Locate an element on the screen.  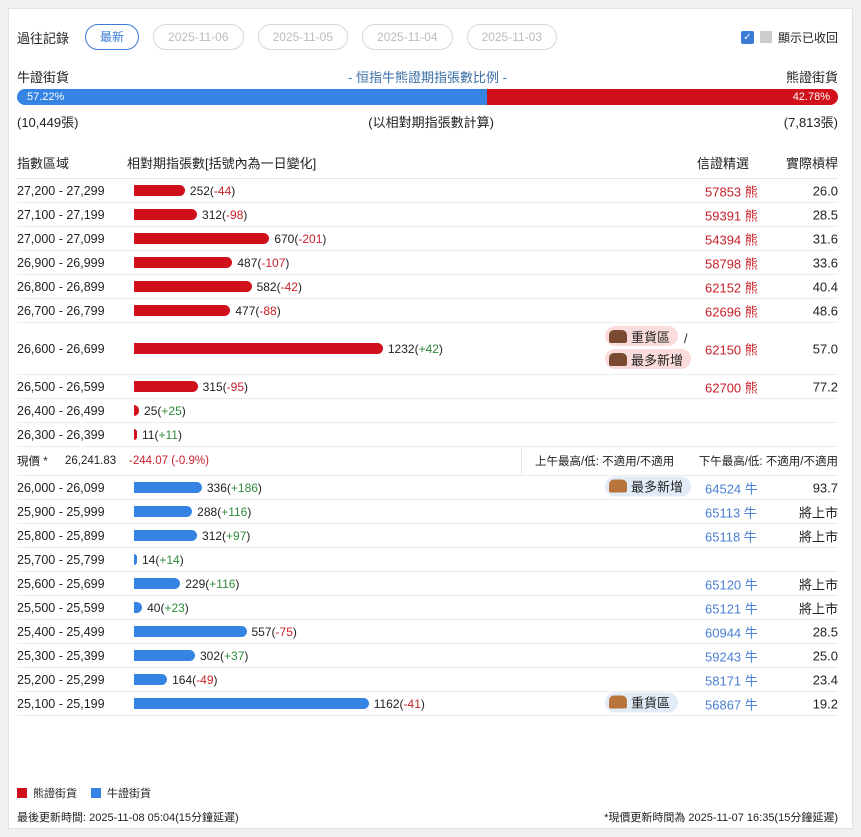
qty-change: -75 is located at coordinates (284, 631).